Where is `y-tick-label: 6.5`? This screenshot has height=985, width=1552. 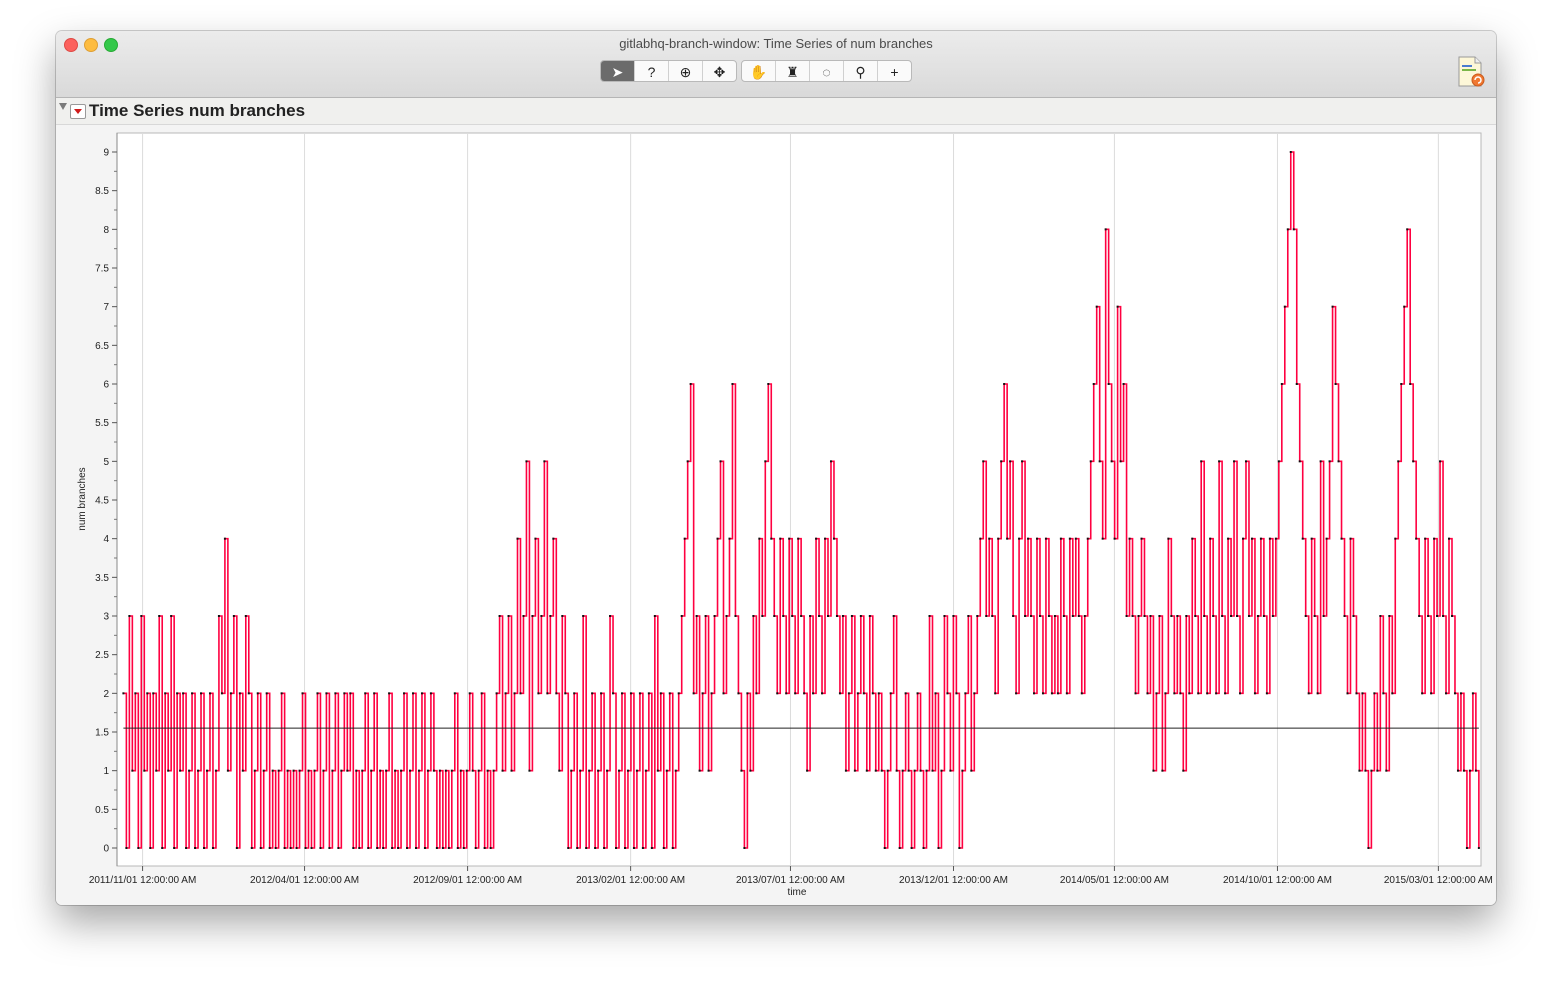
y-tick-label: 6.5 is located at coordinates (102, 346).